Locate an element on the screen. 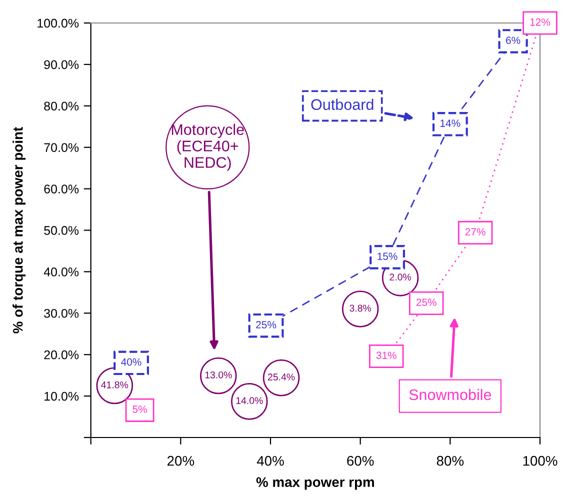  y-tick-label: 50.0% is located at coordinates (61, 230).